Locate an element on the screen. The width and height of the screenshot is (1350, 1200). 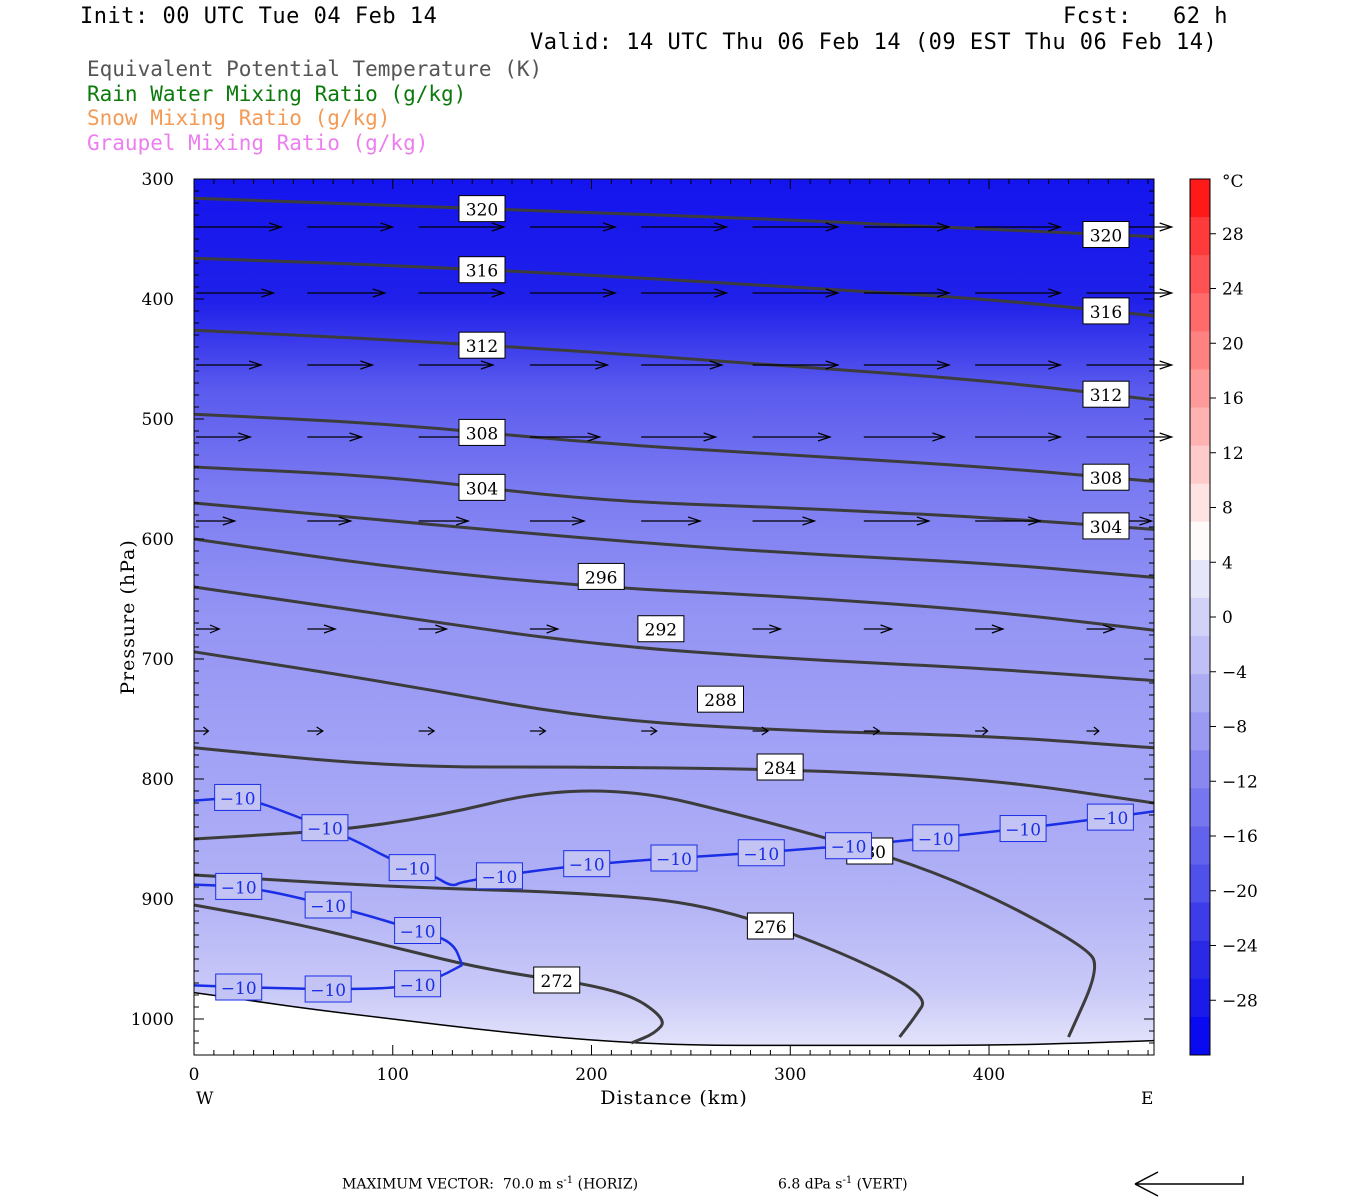
x-tick-label: 300 is located at coordinates (790, 1075).